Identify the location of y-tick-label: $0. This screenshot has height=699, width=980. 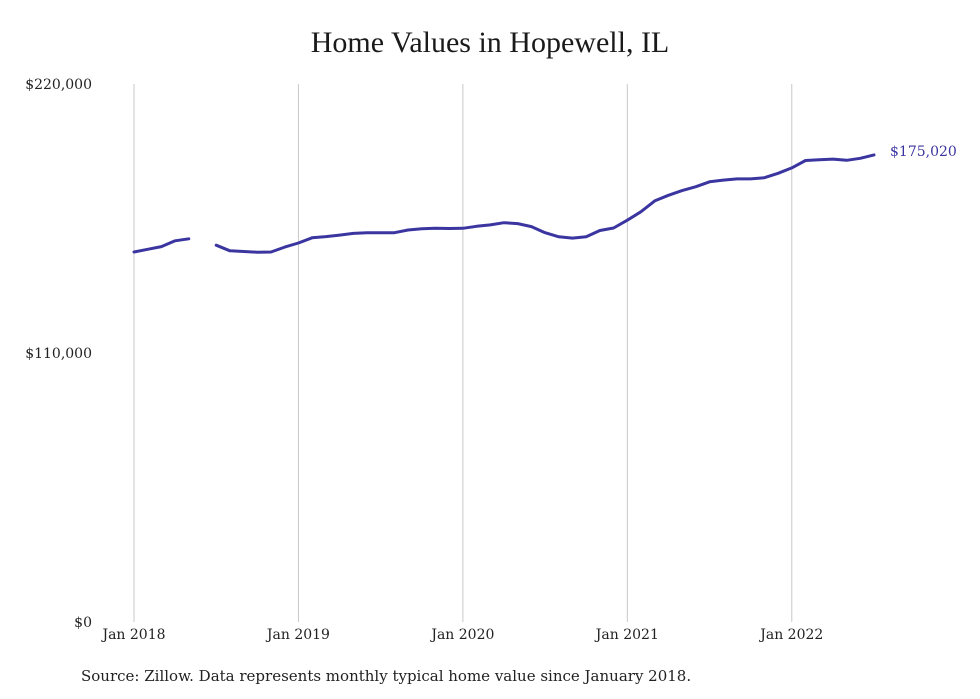
(83, 623).